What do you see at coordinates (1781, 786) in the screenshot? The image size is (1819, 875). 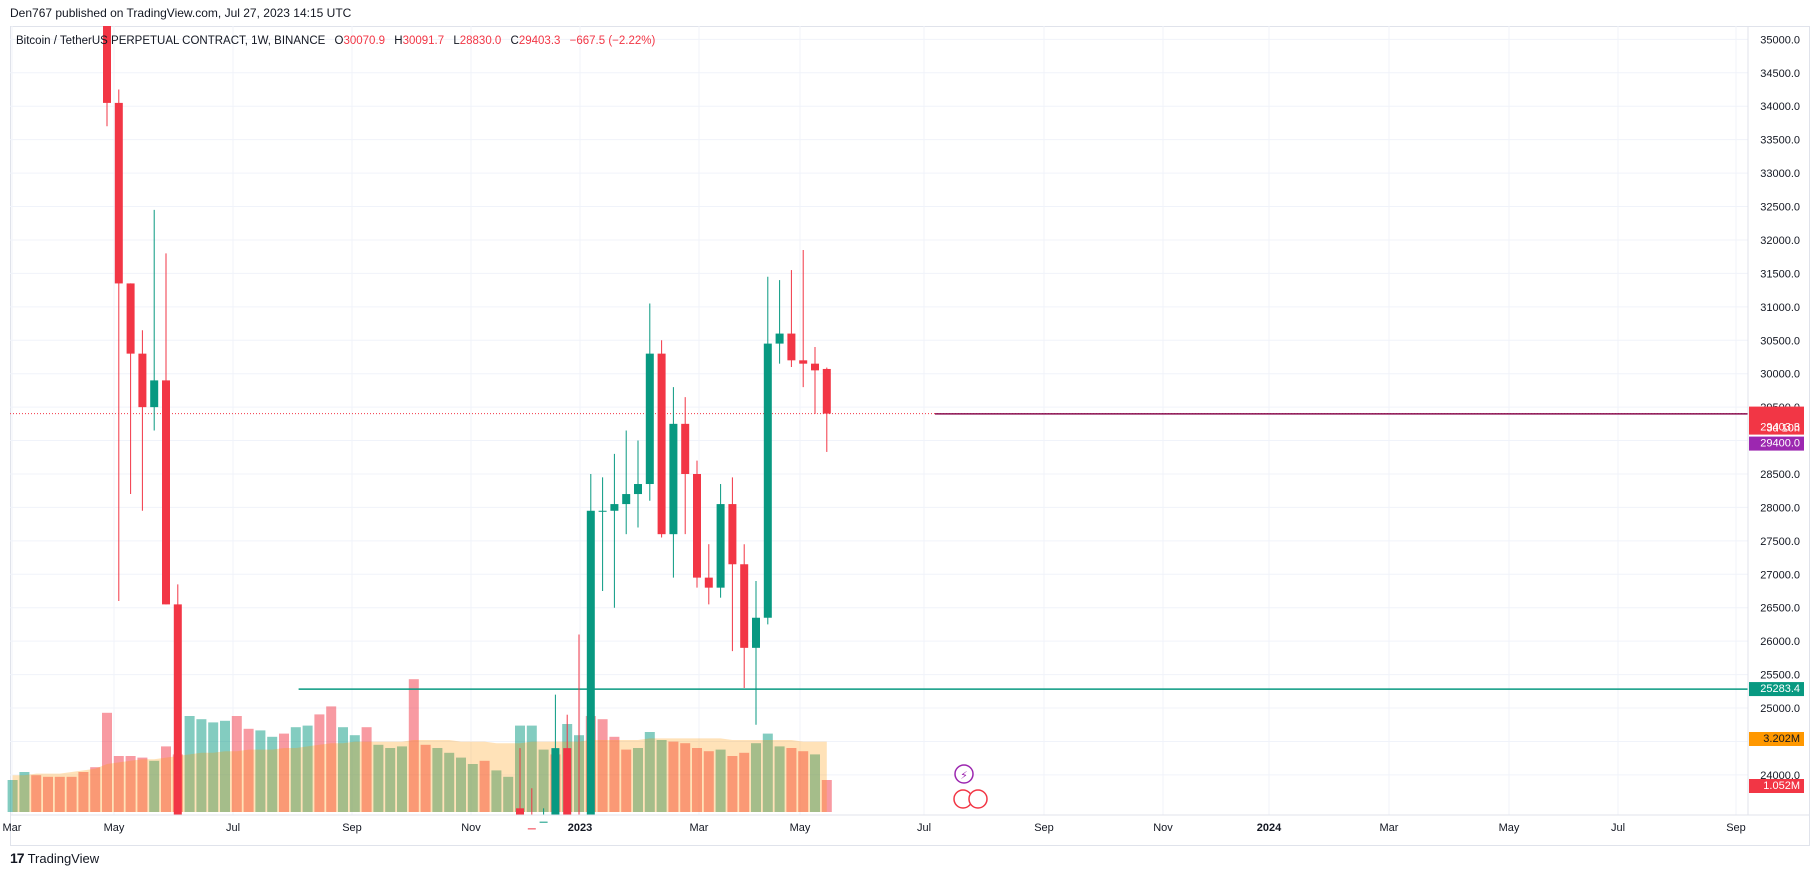 I see `volume-label: 1.052M` at bounding box center [1781, 786].